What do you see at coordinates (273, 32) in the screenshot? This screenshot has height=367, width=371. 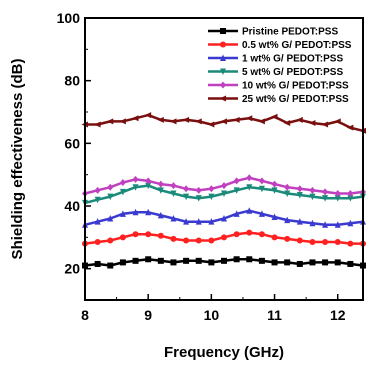 I see `legend-item: Pristine PEDOT:PSS` at bounding box center [273, 32].